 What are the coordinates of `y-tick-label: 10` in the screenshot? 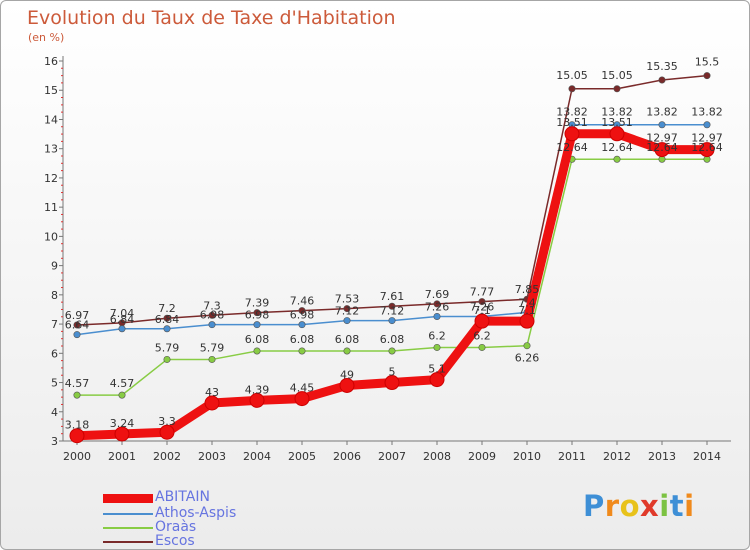 It's located at (51, 236).